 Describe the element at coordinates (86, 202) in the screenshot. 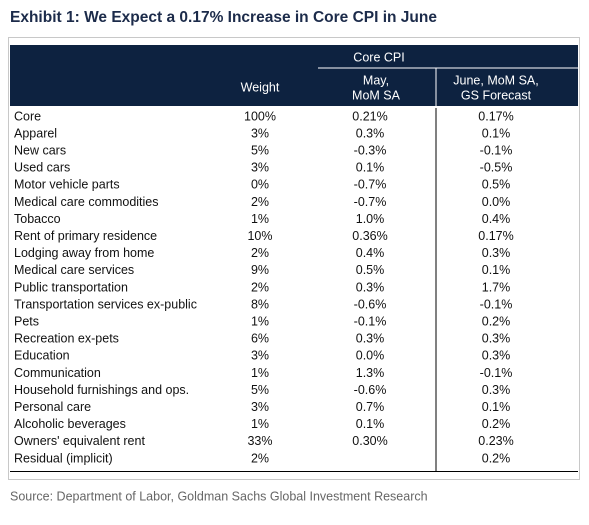

I see `row-label: Medical care commodities` at that location.